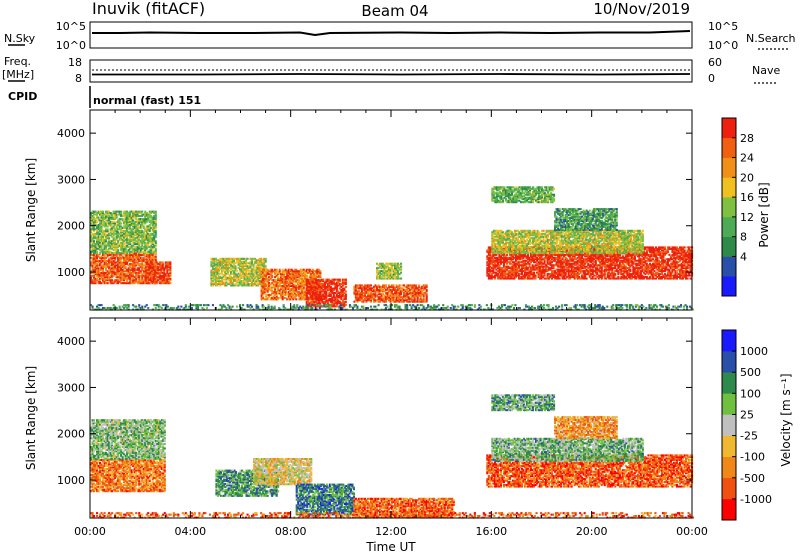  I want to click on cpid-value: normal (fast) 151, so click(147, 100).